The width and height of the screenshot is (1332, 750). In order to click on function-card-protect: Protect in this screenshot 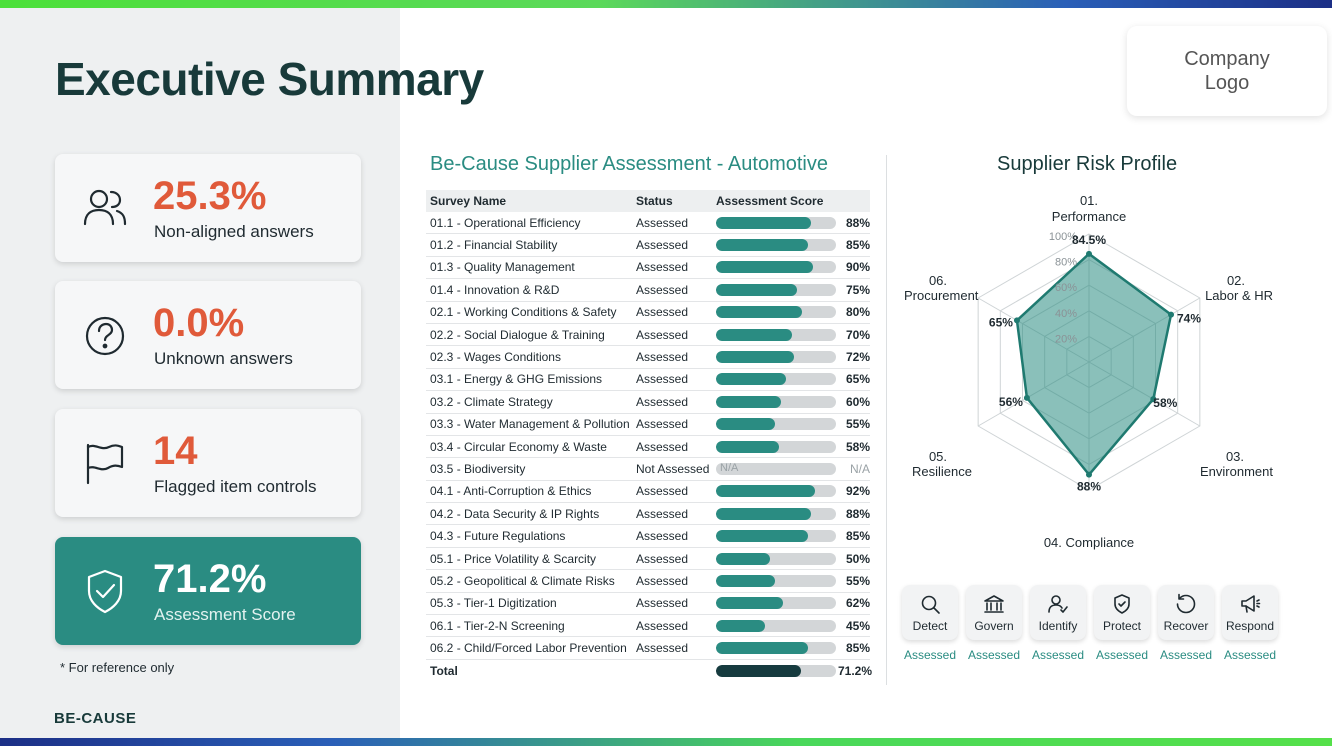, I will do `click(1122, 612)`.